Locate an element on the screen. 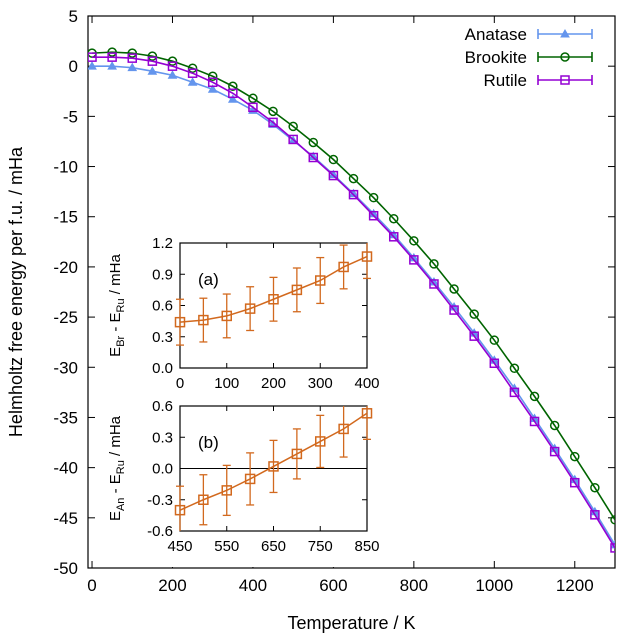 The image size is (618, 637). inset-a-ylabel-unit: / mHa is located at coordinates (115, 276).